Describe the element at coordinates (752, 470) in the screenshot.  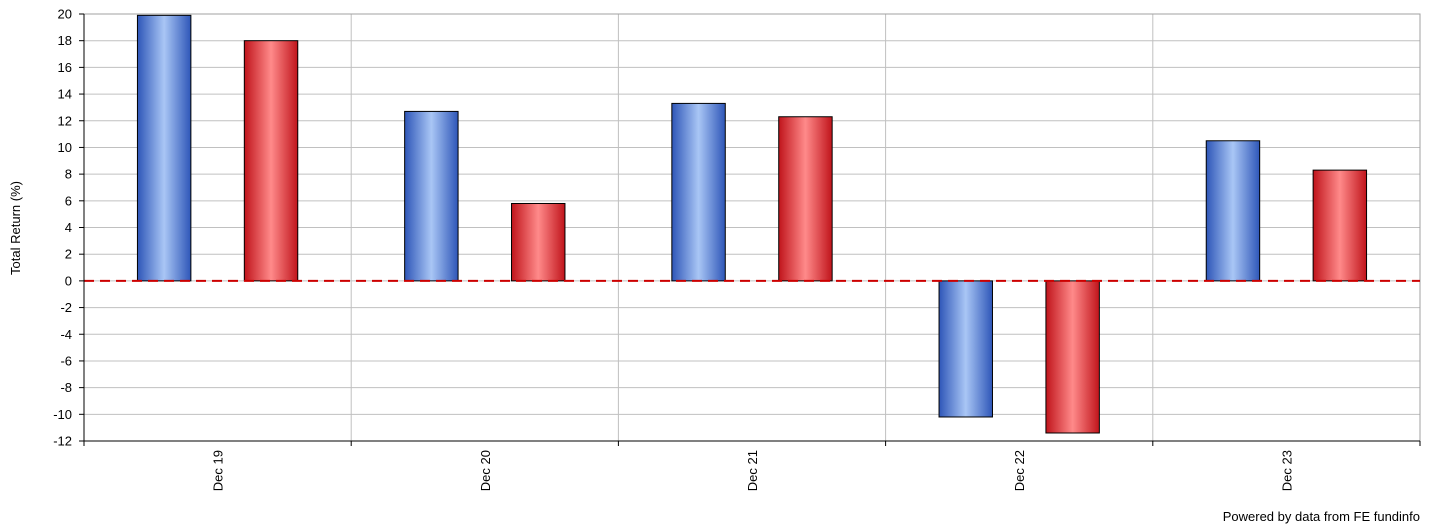
I see `x-tick-label: Dec 21` at that location.